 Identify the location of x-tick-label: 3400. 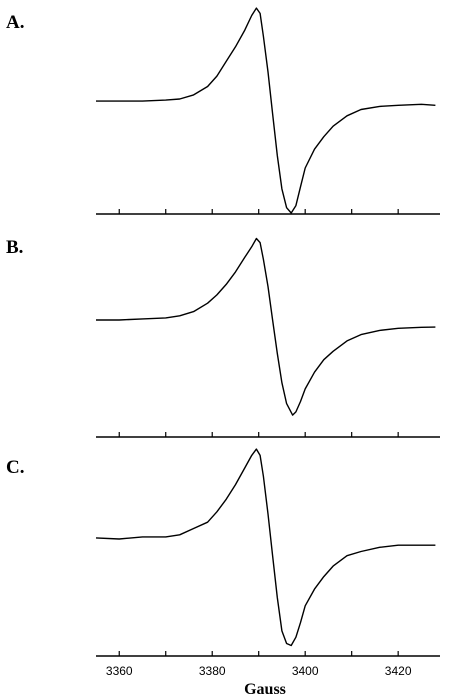
(305, 671).